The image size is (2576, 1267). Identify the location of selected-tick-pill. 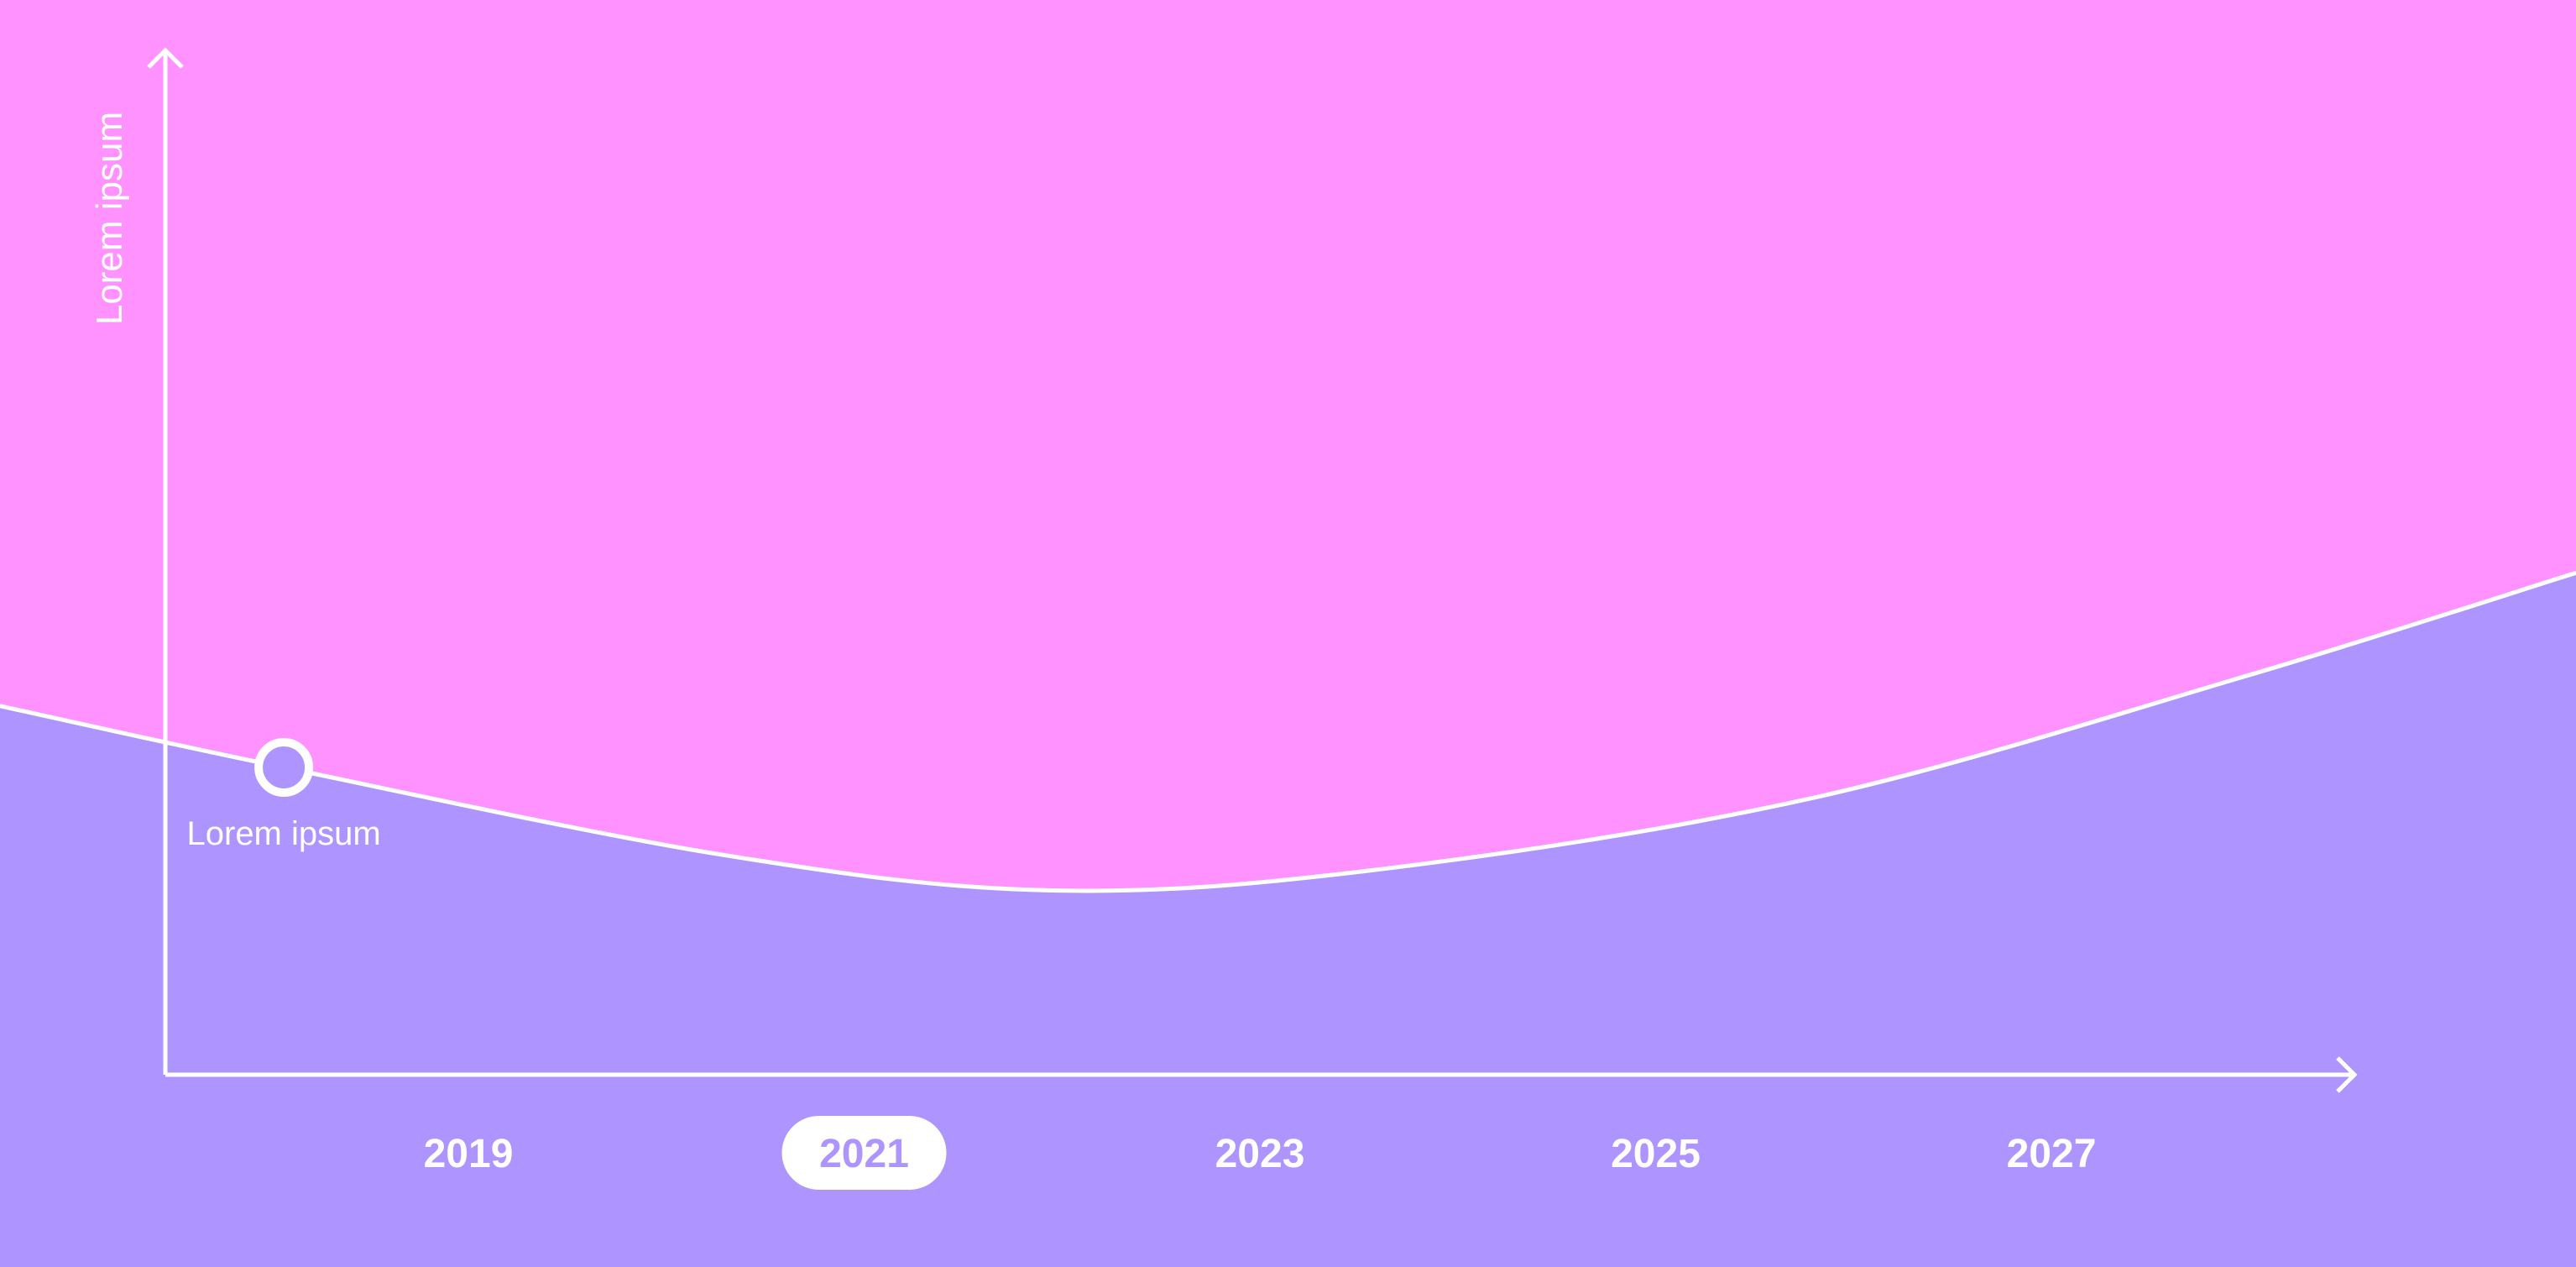
(864, 1153).